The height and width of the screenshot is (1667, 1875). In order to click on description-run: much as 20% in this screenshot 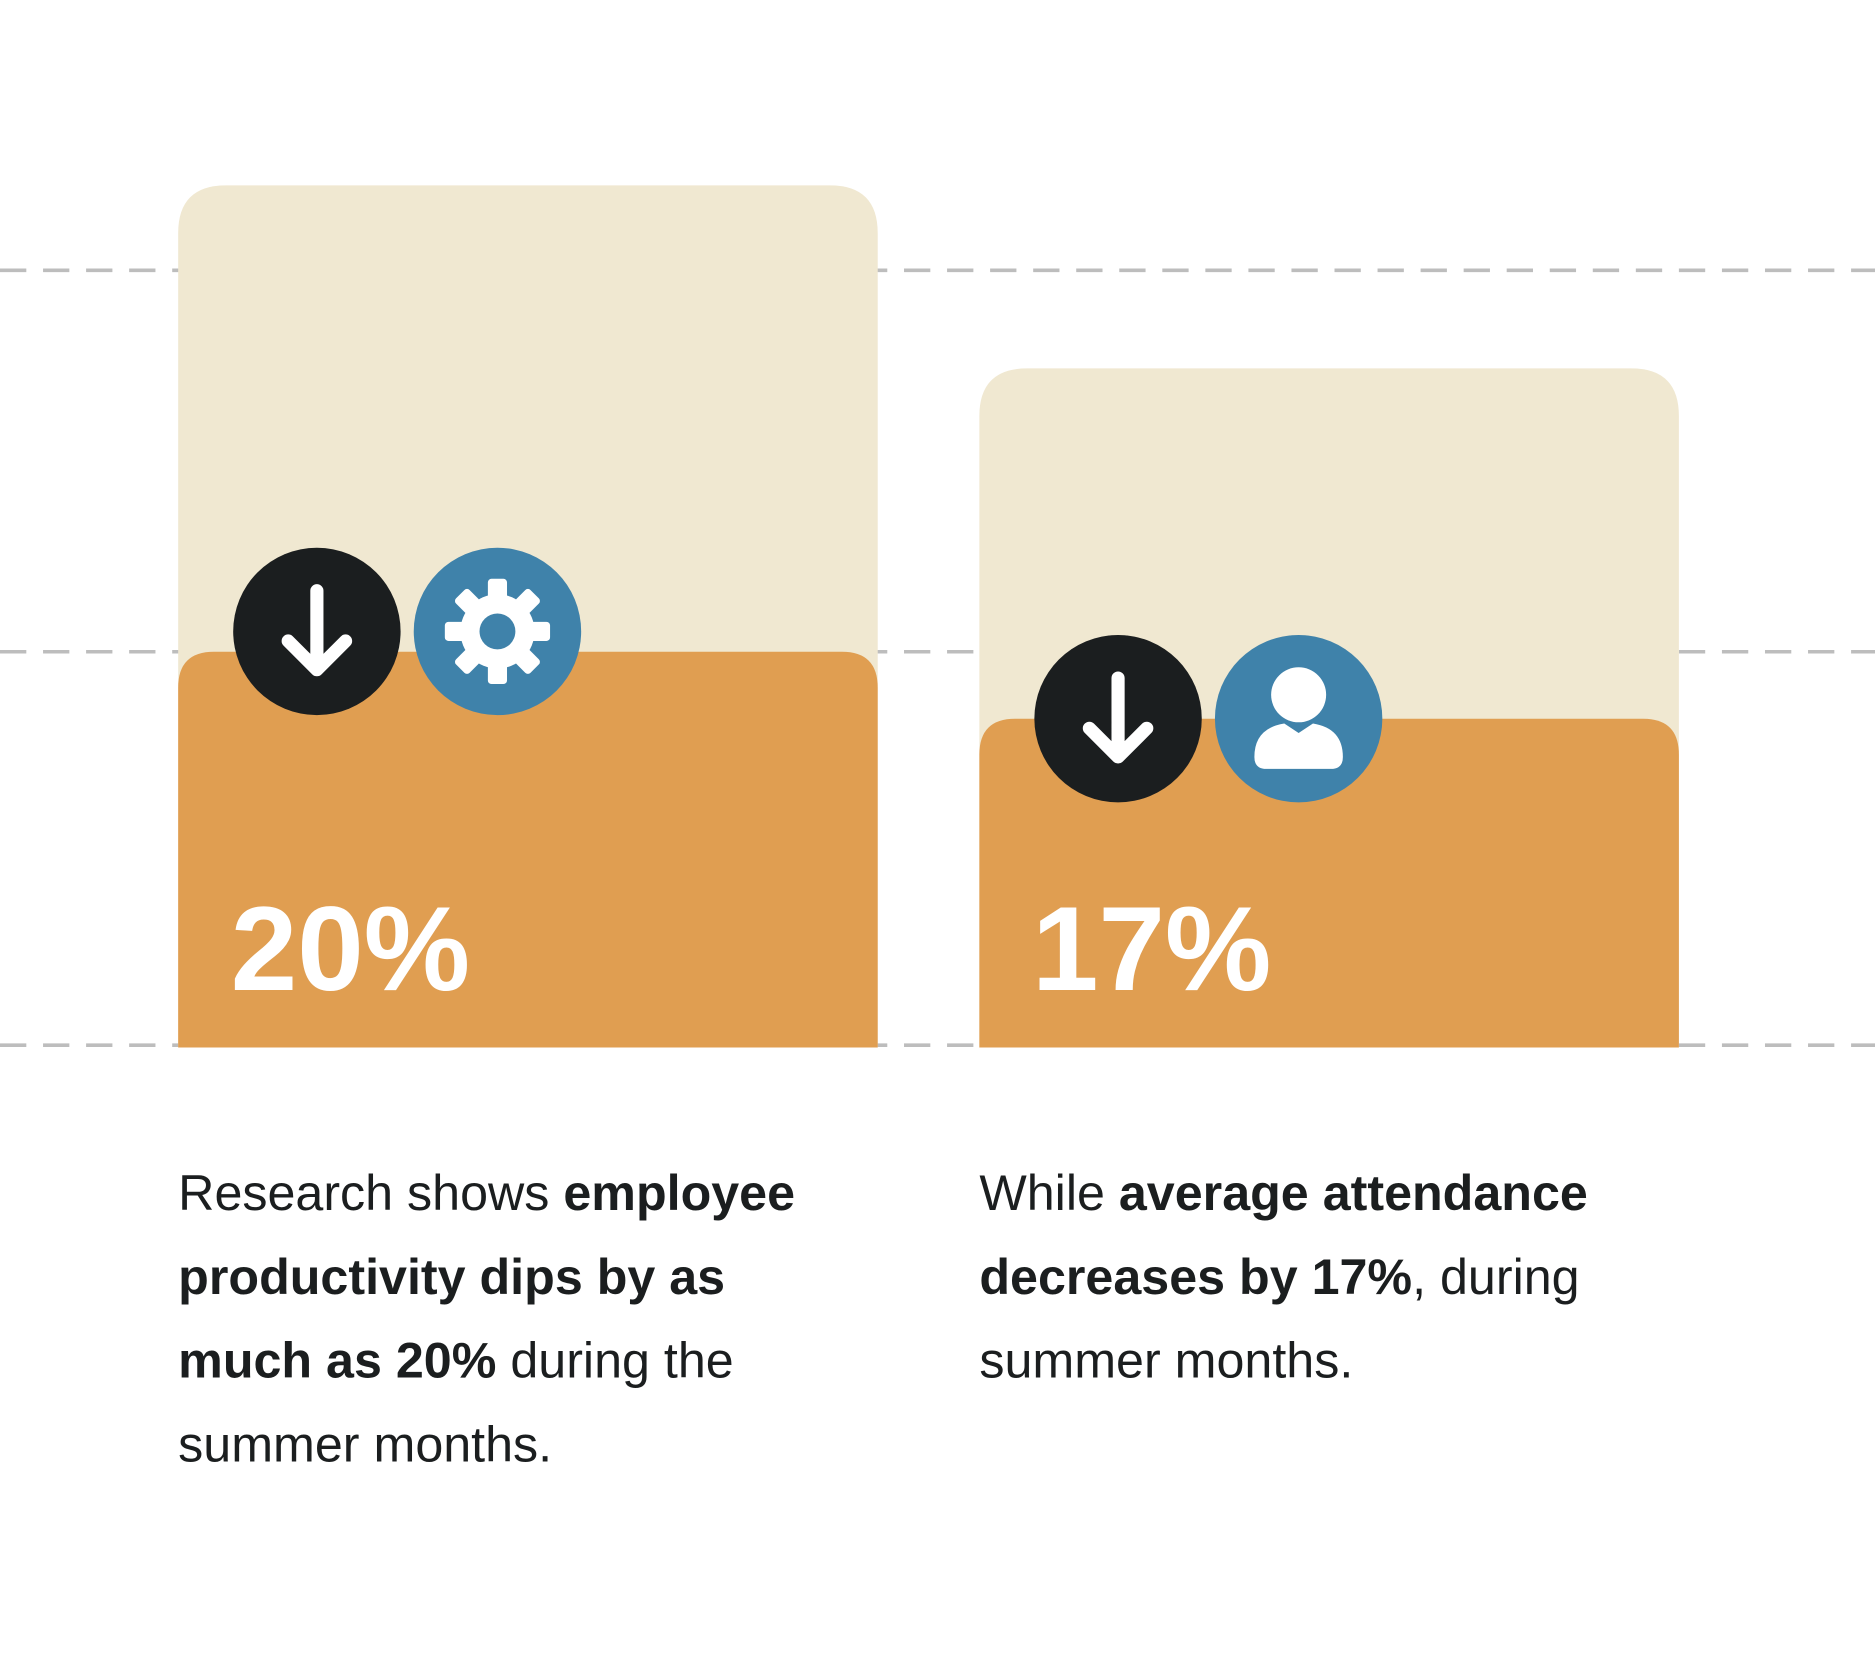, I will do `click(337, 1361)`.